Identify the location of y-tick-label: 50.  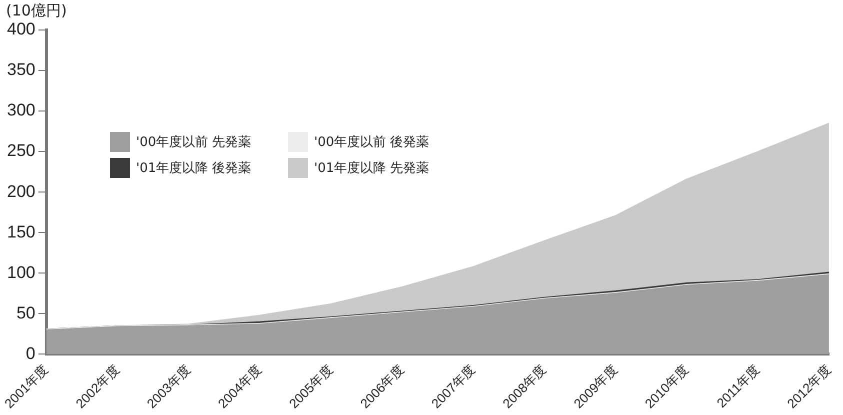
(26, 312).